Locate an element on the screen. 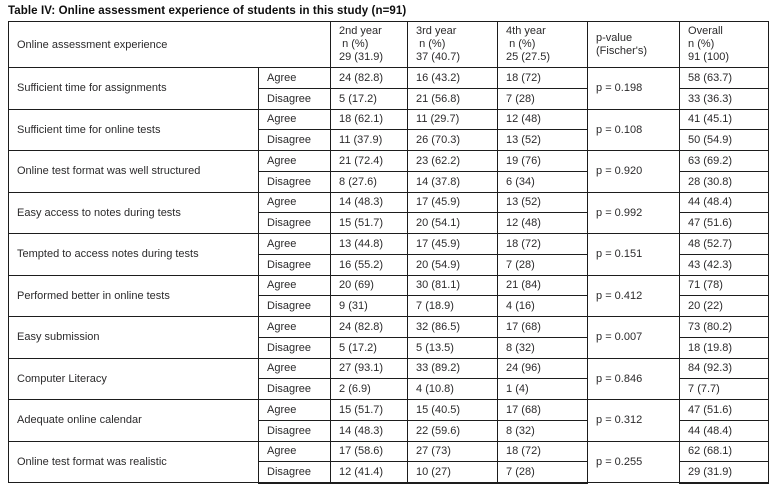 The image size is (769, 485). value-cell-2nd-year: 12 (41.4) is located at coordinates (369, 472).